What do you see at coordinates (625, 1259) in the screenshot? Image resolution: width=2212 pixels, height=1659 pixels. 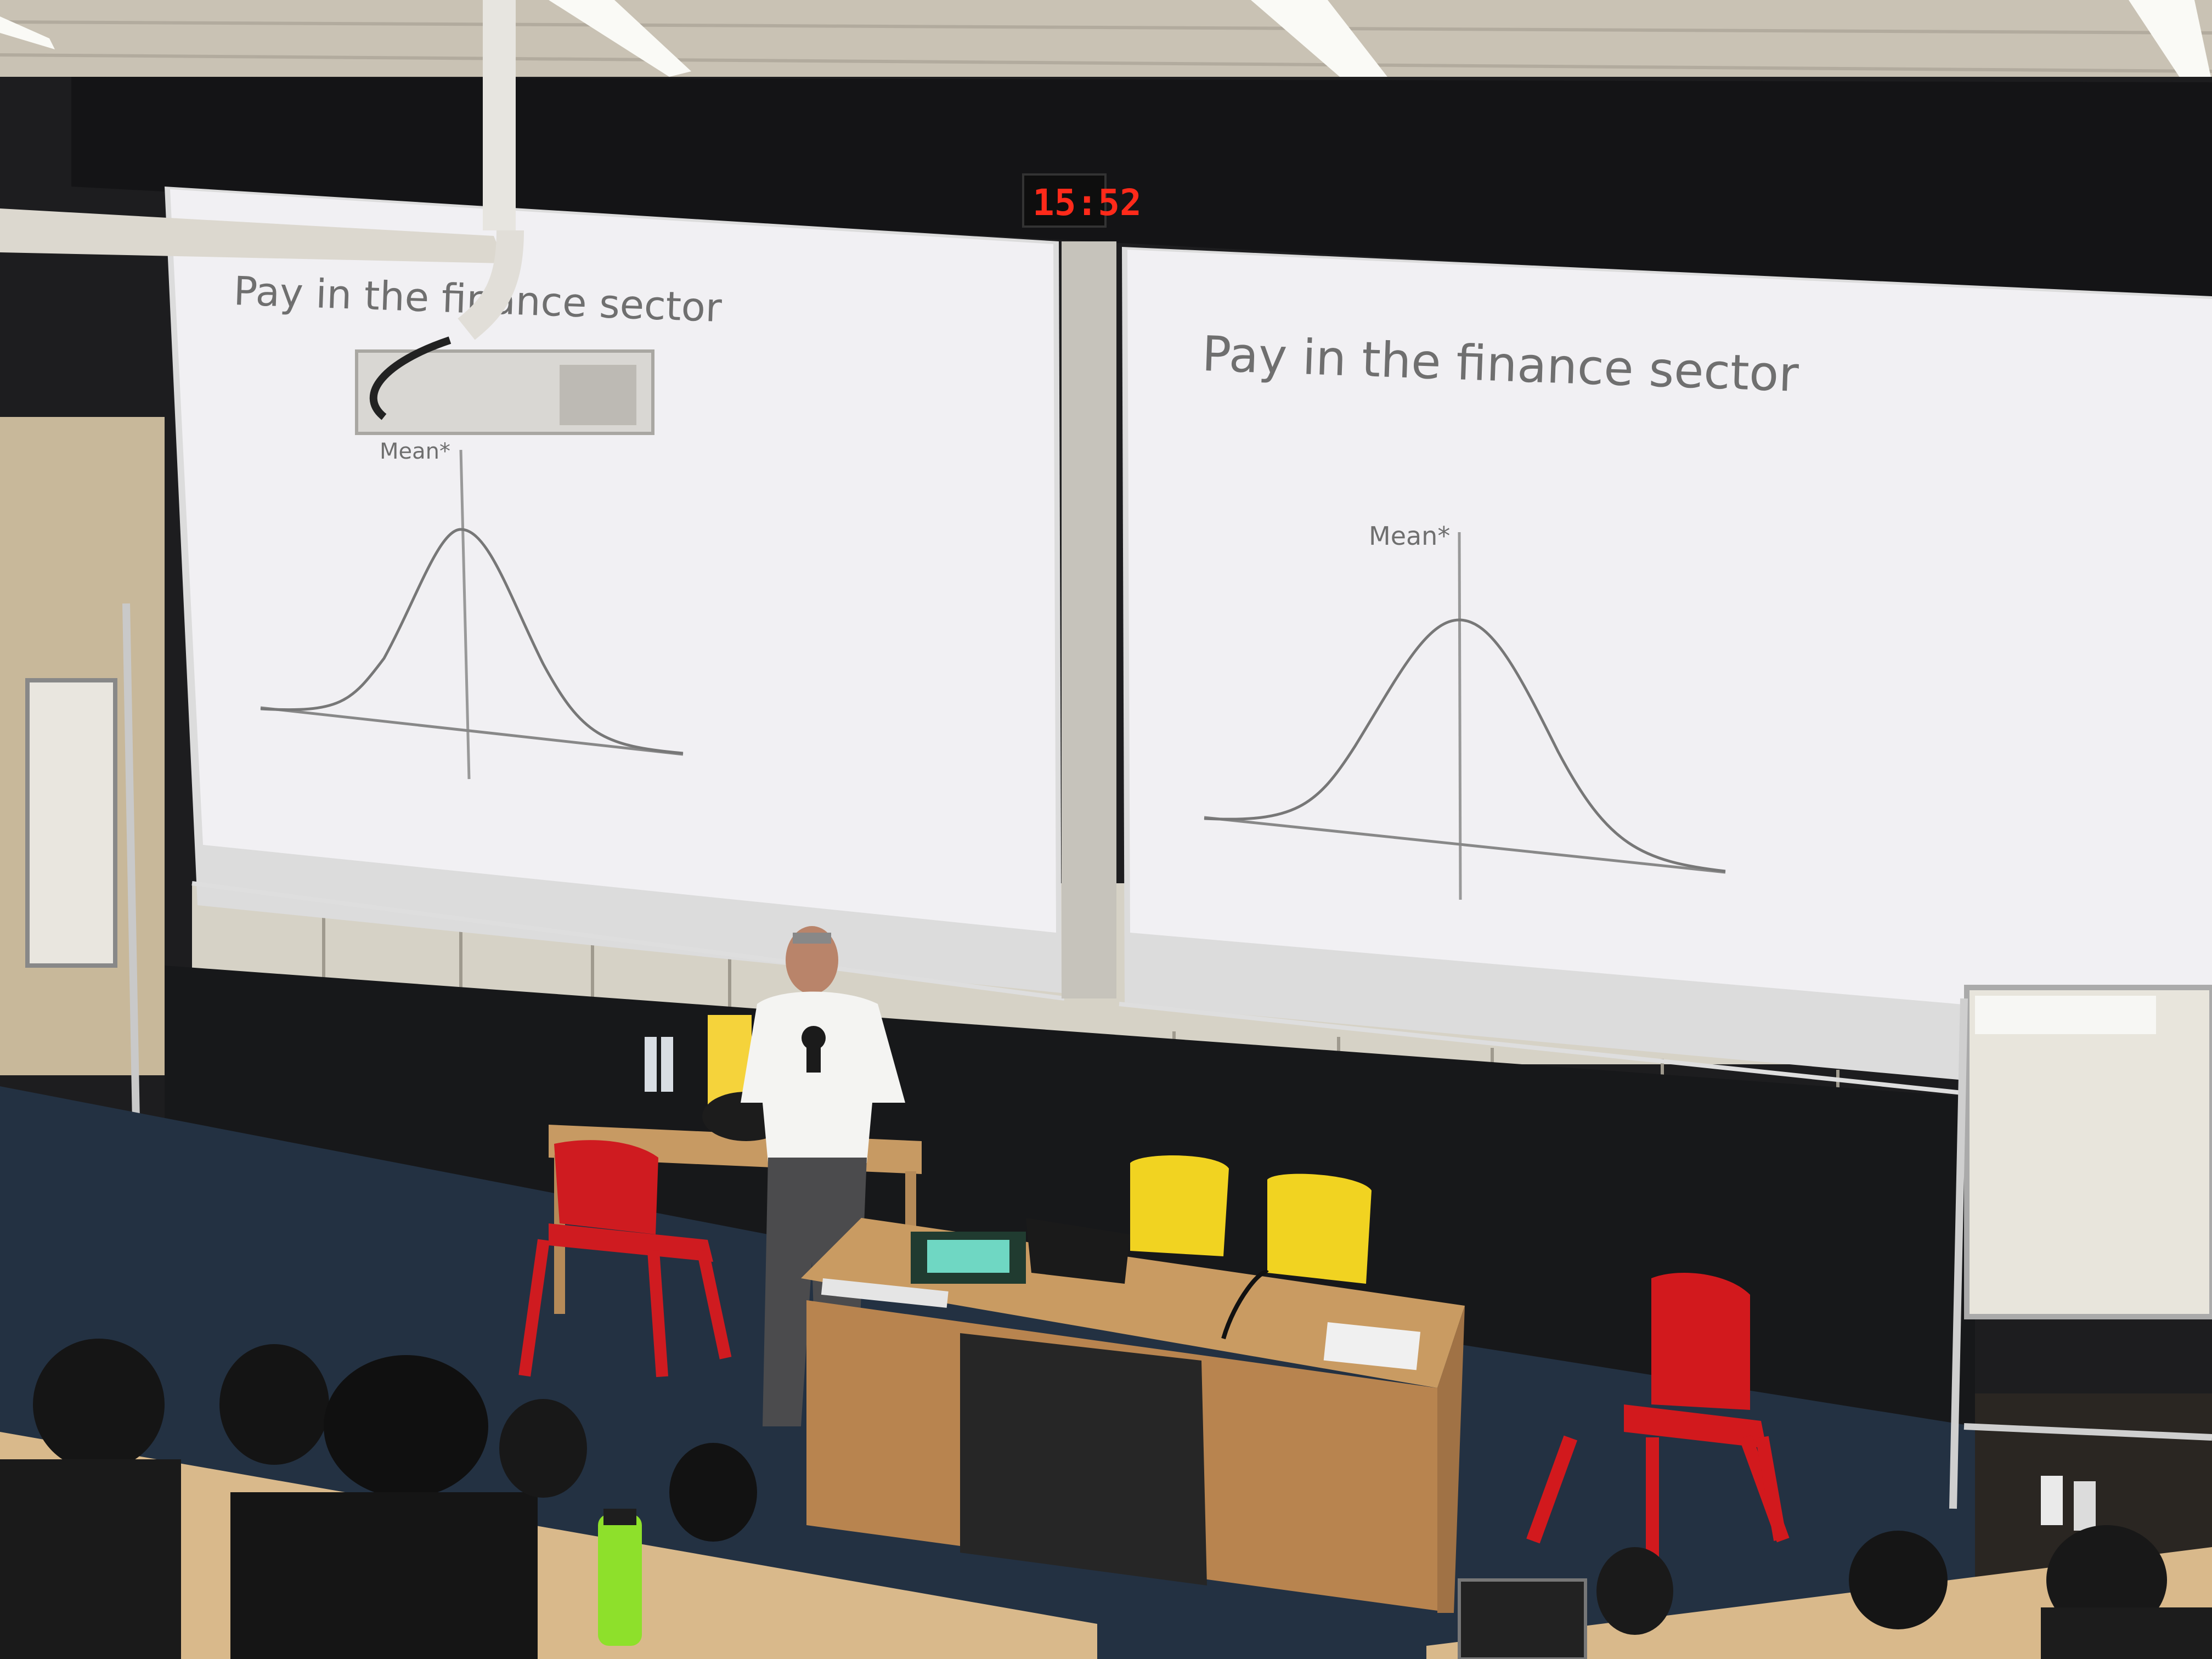 I see `red-chair-left` at bounding box center [625, 1259].